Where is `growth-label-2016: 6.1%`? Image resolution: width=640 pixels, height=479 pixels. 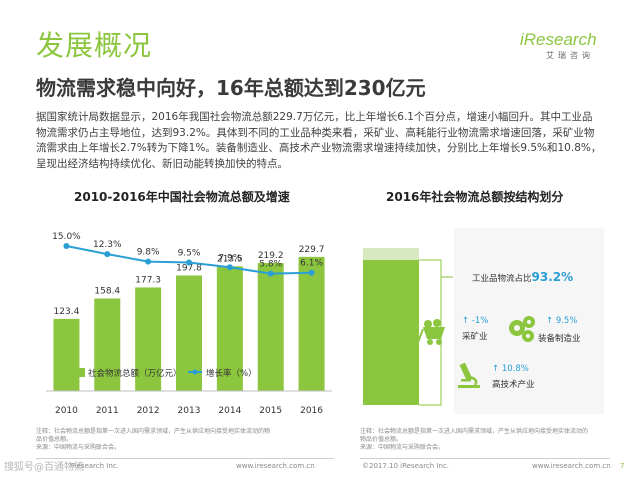 growth-label-2016: 6.1% is located at coordinates (311, 264).